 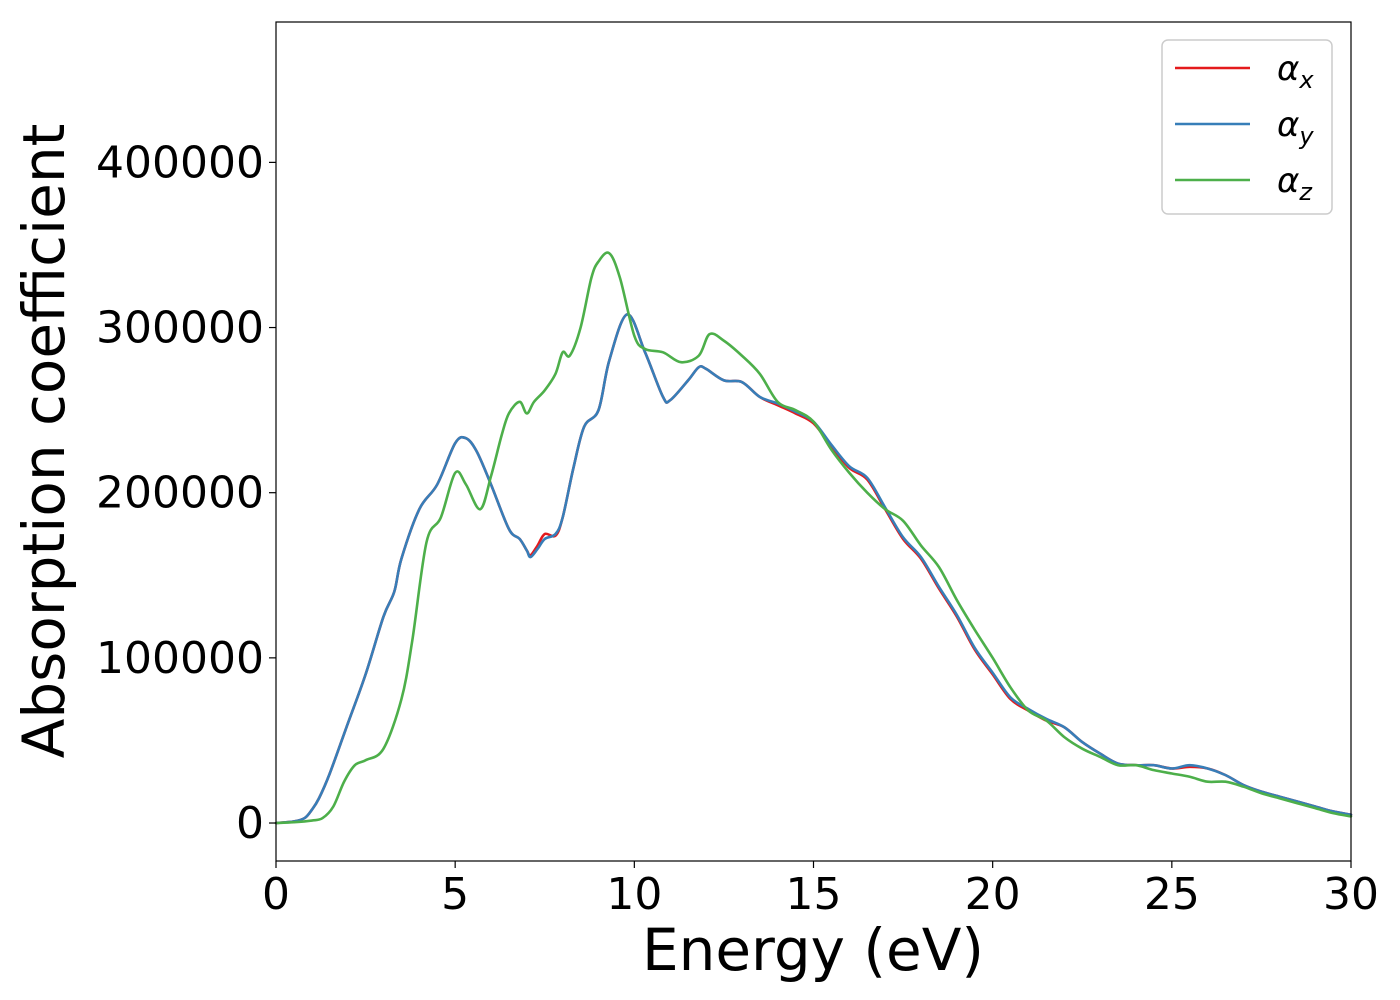 I want to click on legend-box, so click(x=1247, y=127).